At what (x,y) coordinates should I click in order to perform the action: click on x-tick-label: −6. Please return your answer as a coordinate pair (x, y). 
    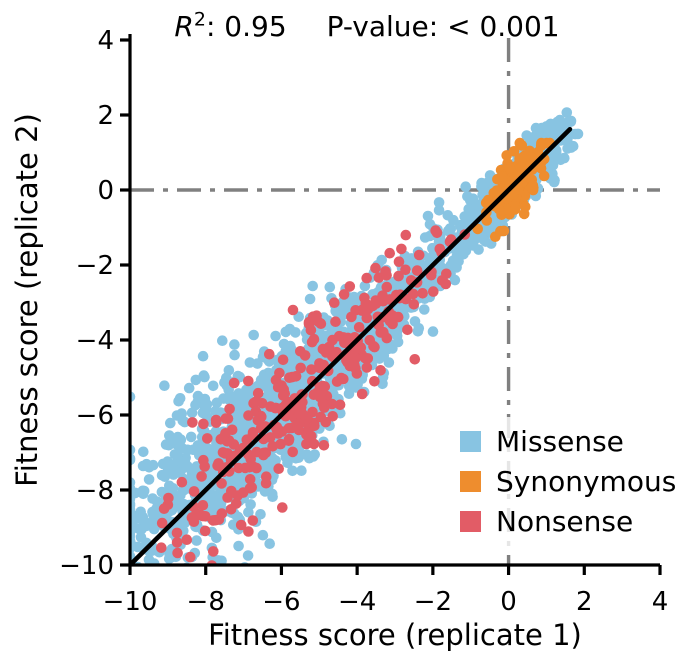
    Looking at the image, I should click on (281, 602).